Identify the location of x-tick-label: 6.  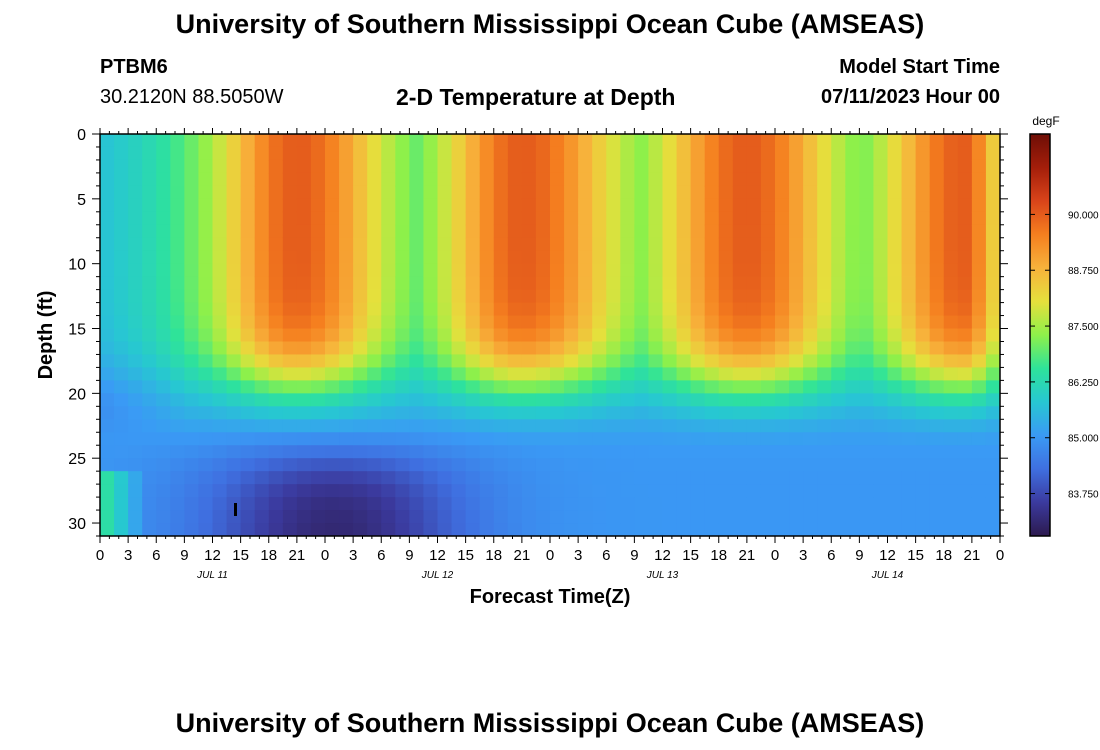
(156, 555).